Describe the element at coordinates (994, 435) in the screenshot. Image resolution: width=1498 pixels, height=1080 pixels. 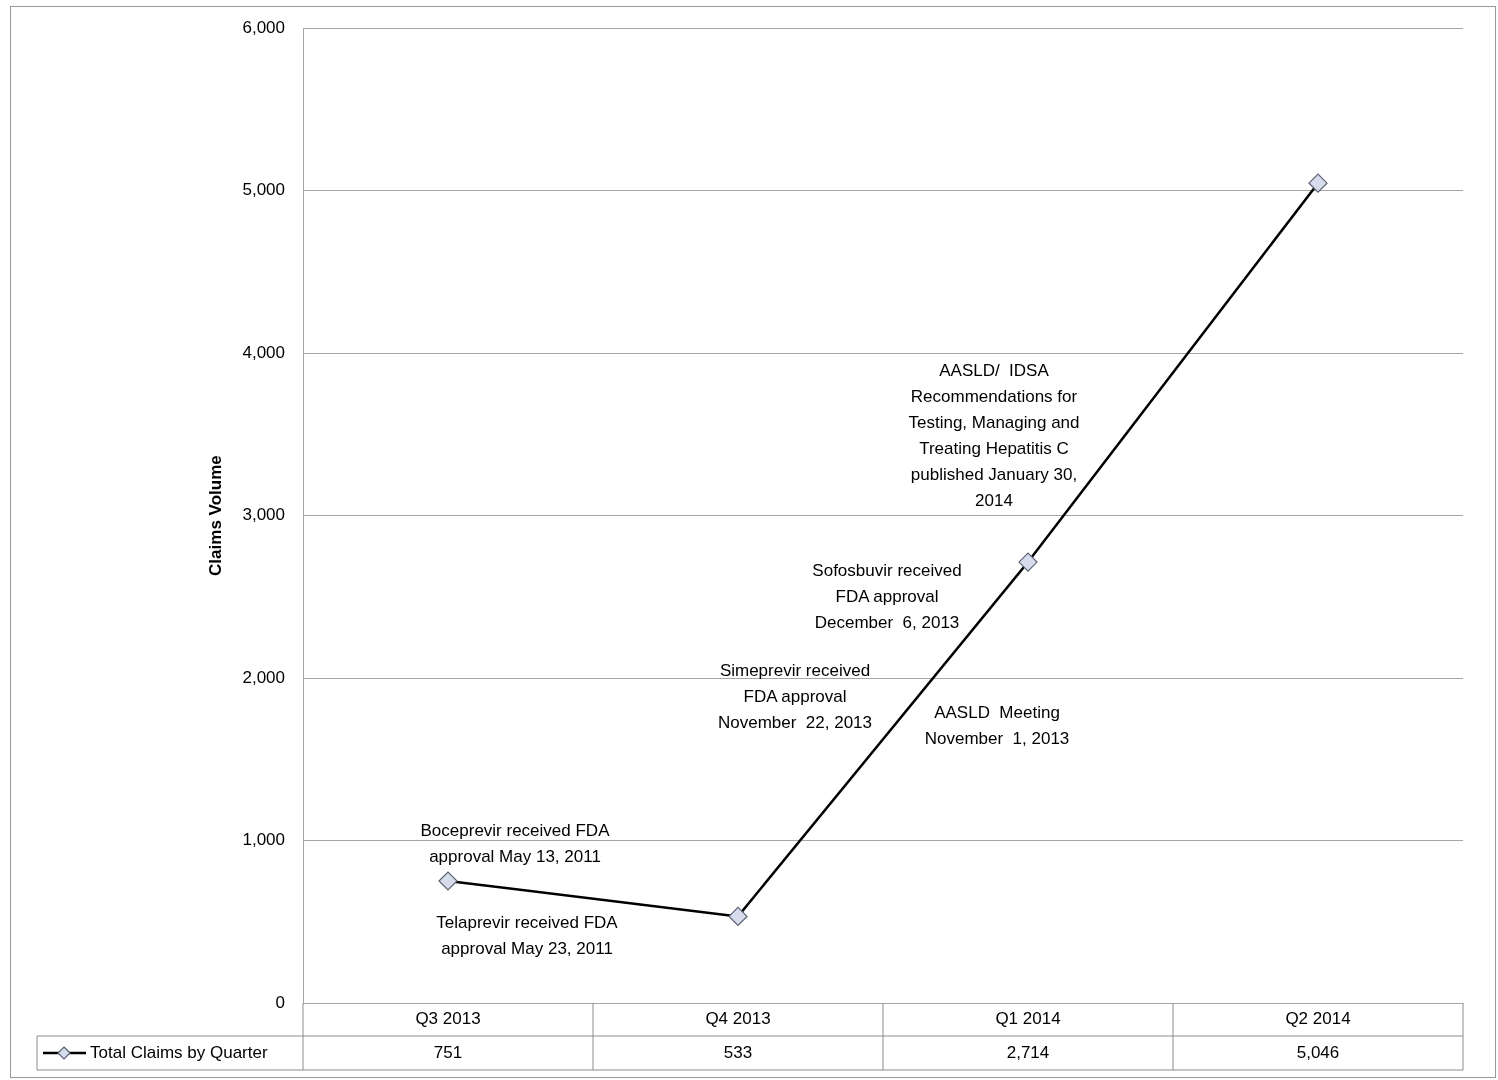
I see `annotation: AASLD/ IDSA Recommendations for Testing, Managing and Treating Hepatitis C published January 30, 2014` at that location.